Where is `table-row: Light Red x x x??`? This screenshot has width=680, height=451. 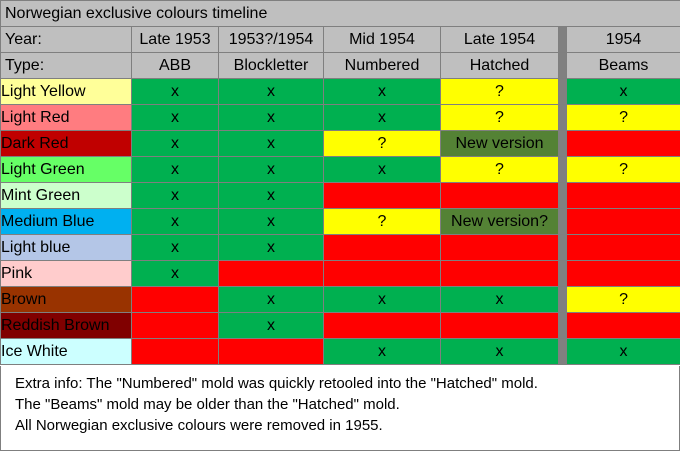
table-row: Light Red x x x?? is located at coordinates (340, 117).